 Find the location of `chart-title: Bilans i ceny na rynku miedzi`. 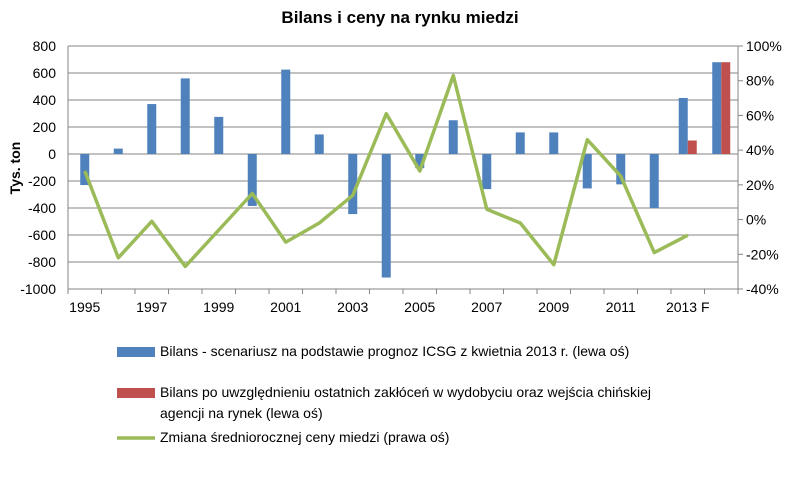

chart-title: Bilans i ceny na rynku miedzi is located at coordinates (399, 17).